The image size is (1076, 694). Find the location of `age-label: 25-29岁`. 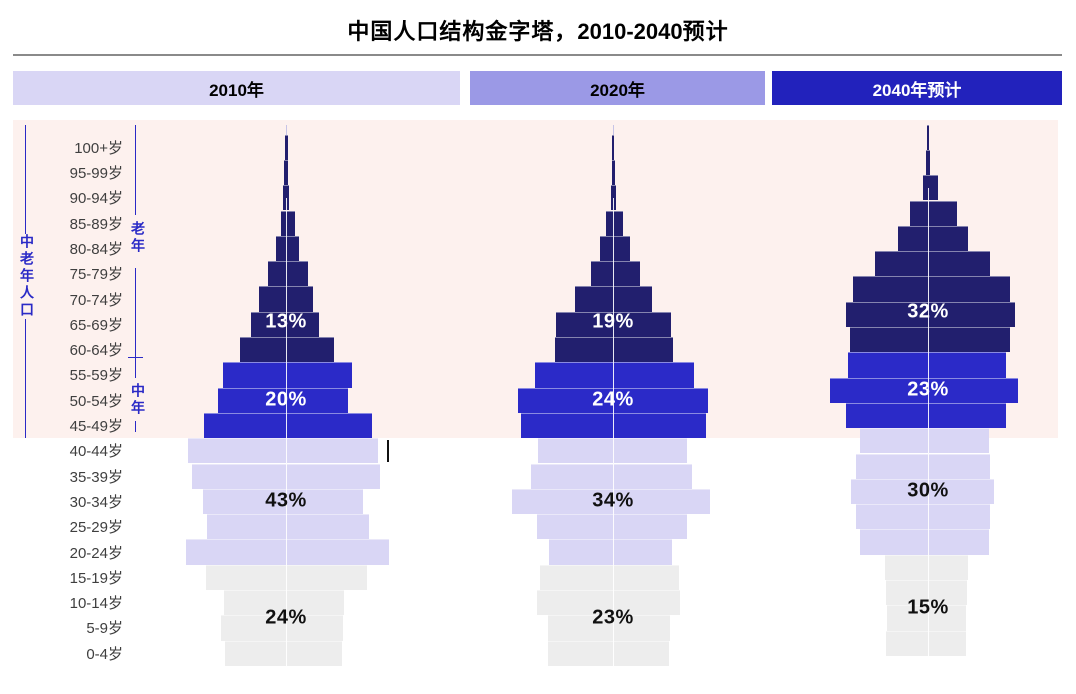

age-label: 25-29岁 is located at coordinates (96, 528).